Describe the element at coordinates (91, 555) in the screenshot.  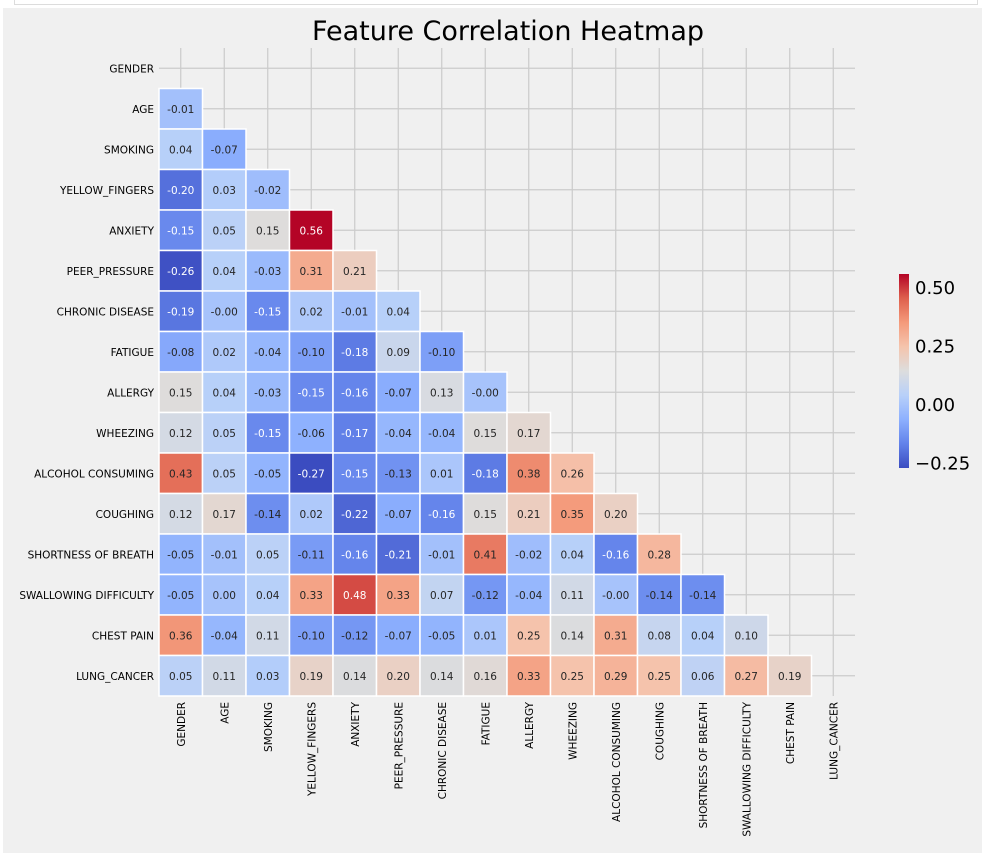
I see `row-label-shortness-of-breath: SHORTNESS OF BREATH` at that location.